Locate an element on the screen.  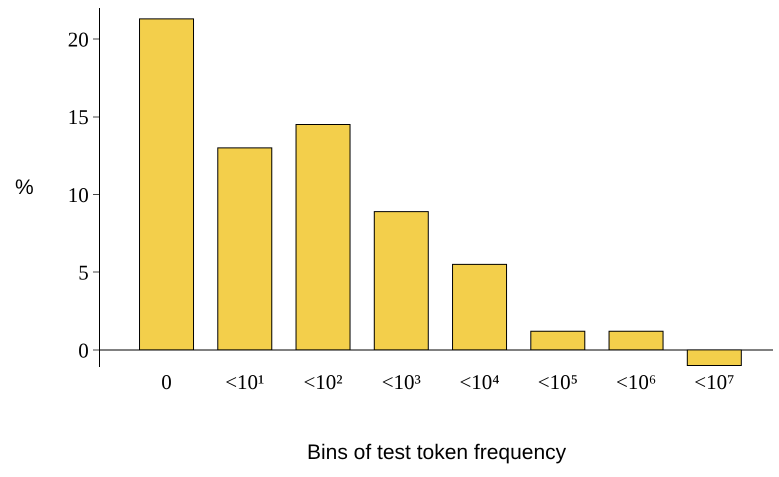
x-tick-label: <10⁴ is located at coordinates (479, 382).